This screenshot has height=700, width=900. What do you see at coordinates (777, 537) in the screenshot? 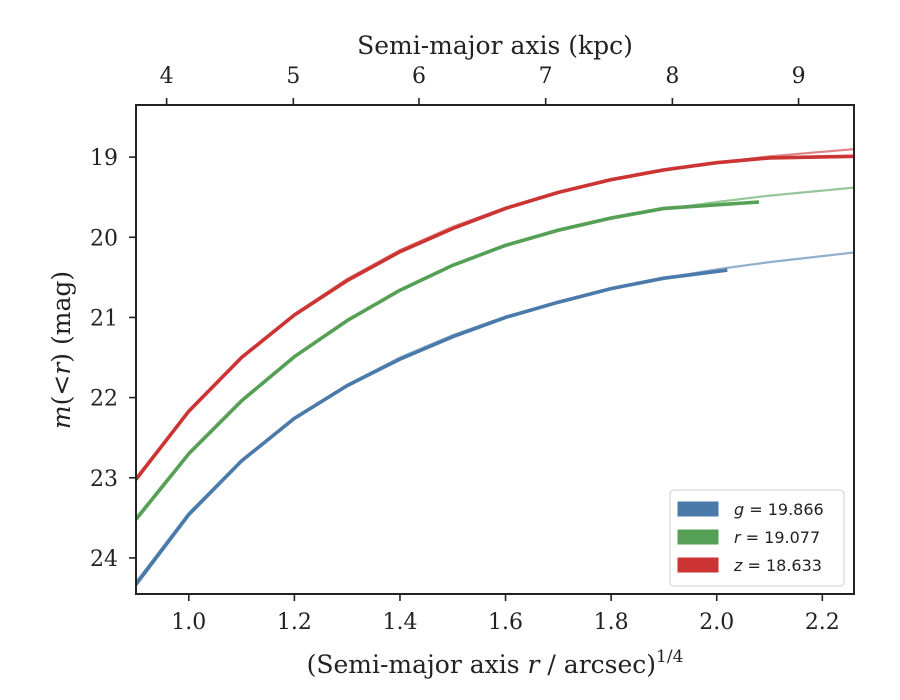
I see `legend-label-2: r = 19.077` at bounding box center [777, 537].